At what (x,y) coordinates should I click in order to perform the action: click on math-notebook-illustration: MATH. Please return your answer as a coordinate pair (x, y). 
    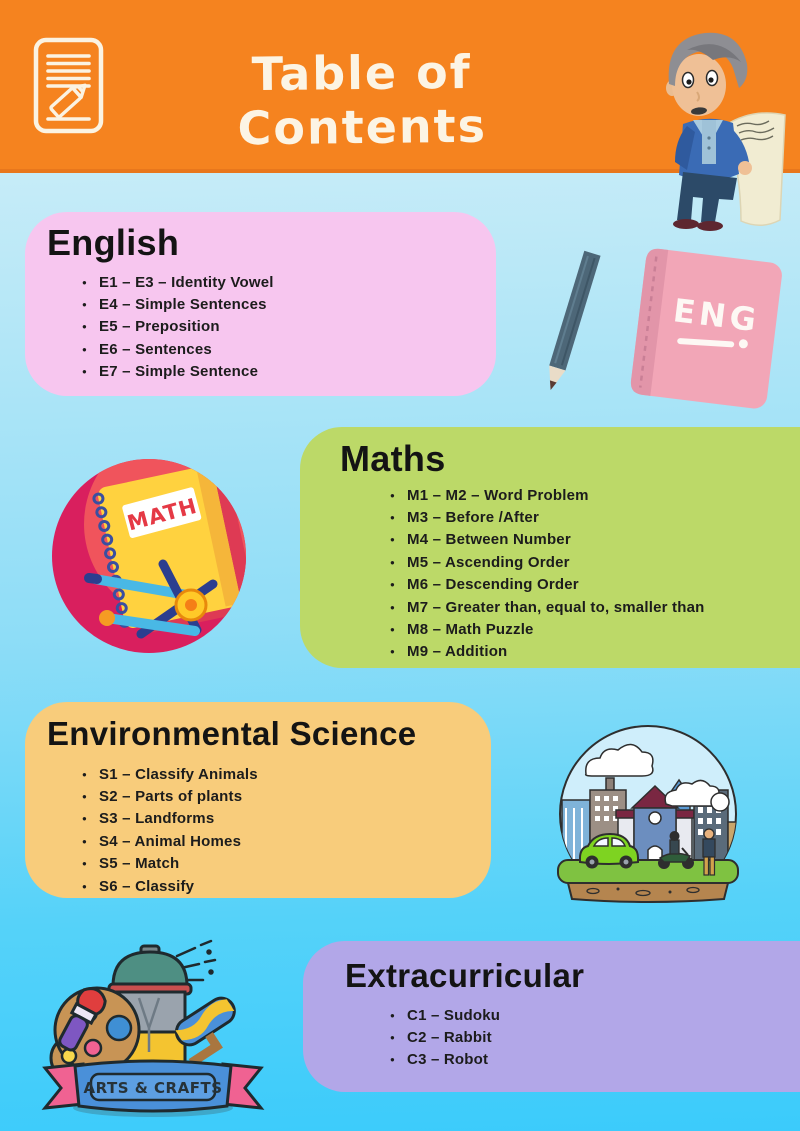
    Looking at the image, I should click on (149, 556).